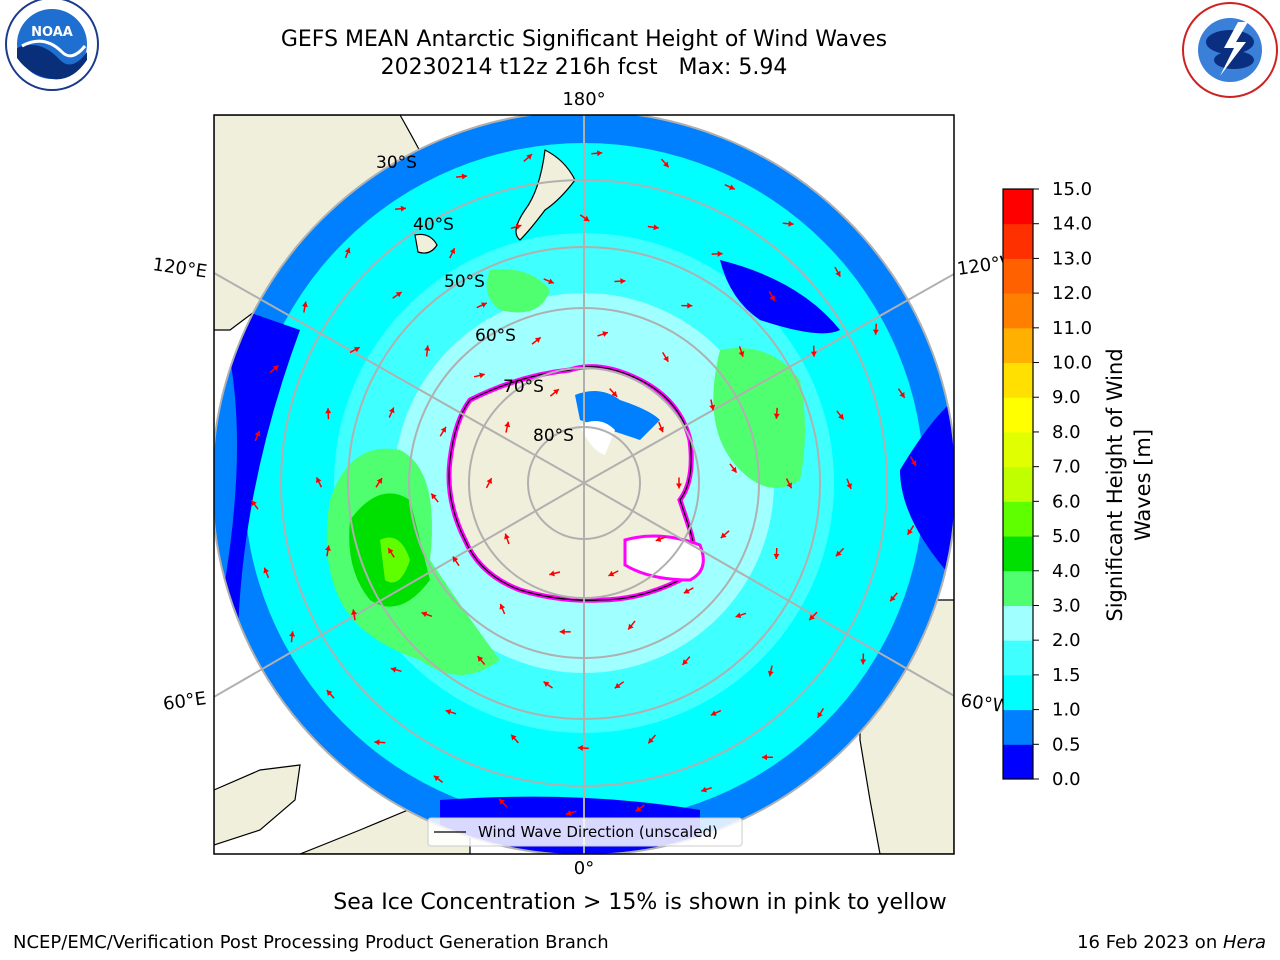  I want to click on colorbar-tick-label: 2.0, so click(1066, 640).